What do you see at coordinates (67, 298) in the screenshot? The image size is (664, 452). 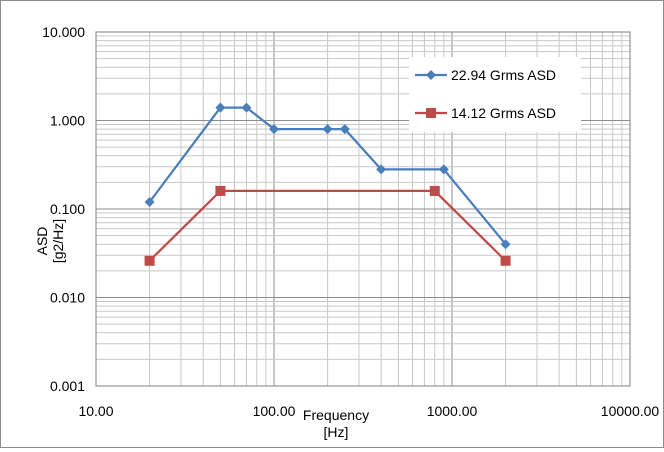 I see `y-tick-label: 0.010` at bounding box center [67, 298].